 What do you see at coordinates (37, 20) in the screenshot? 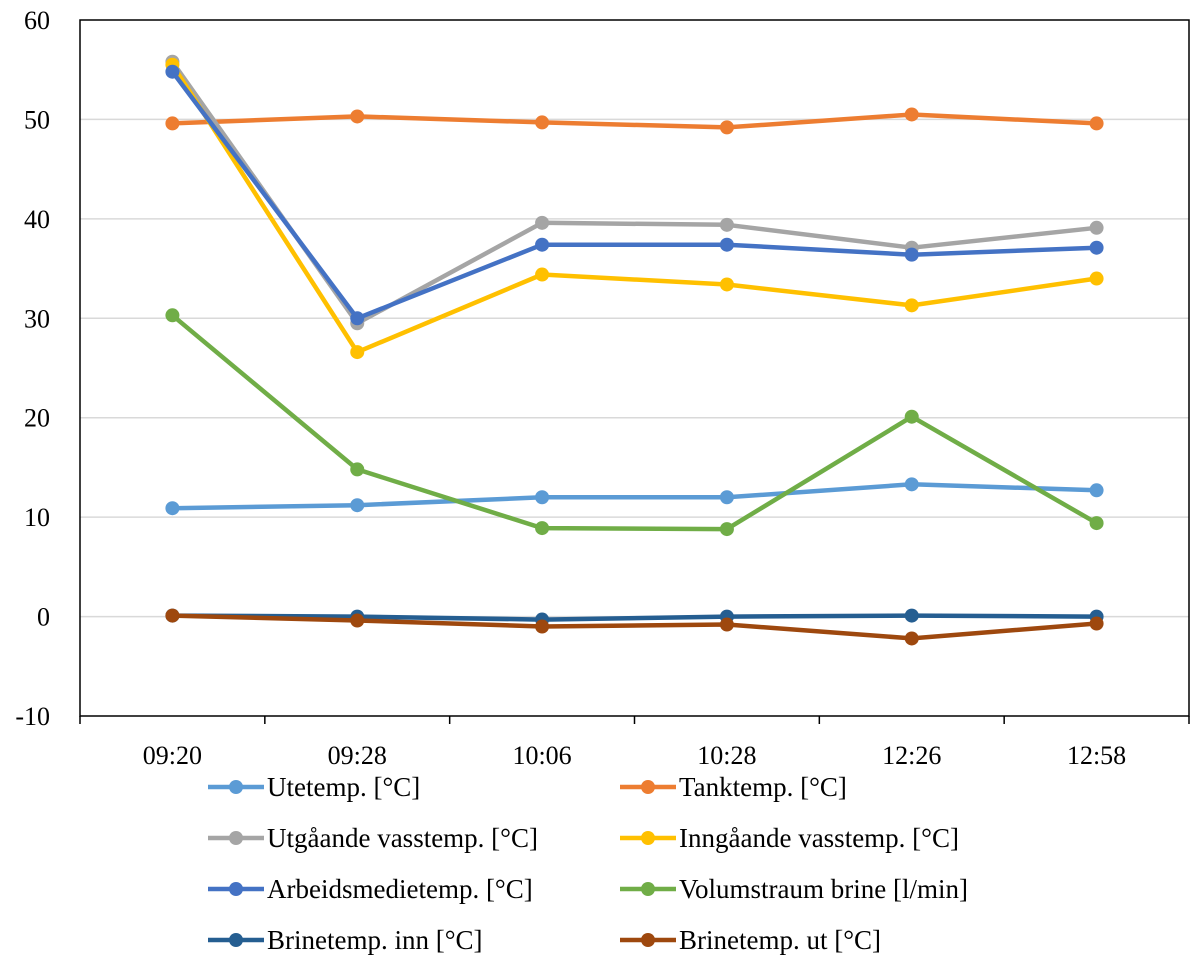
I see `y-tick-label: 60` at bounding box center [37, 20].